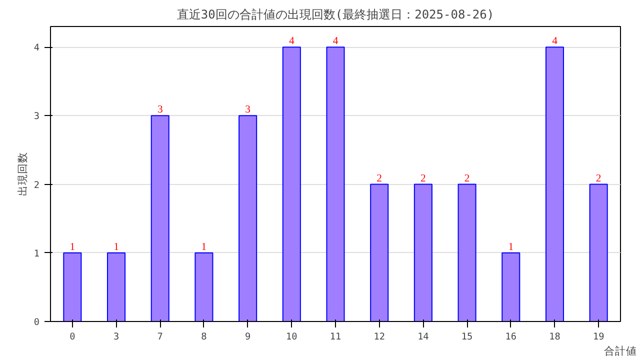  What do you see at coordinates (467, 337) in the screenshot?
I see `x-tick-label: 15` at bounding box center [467, 337].